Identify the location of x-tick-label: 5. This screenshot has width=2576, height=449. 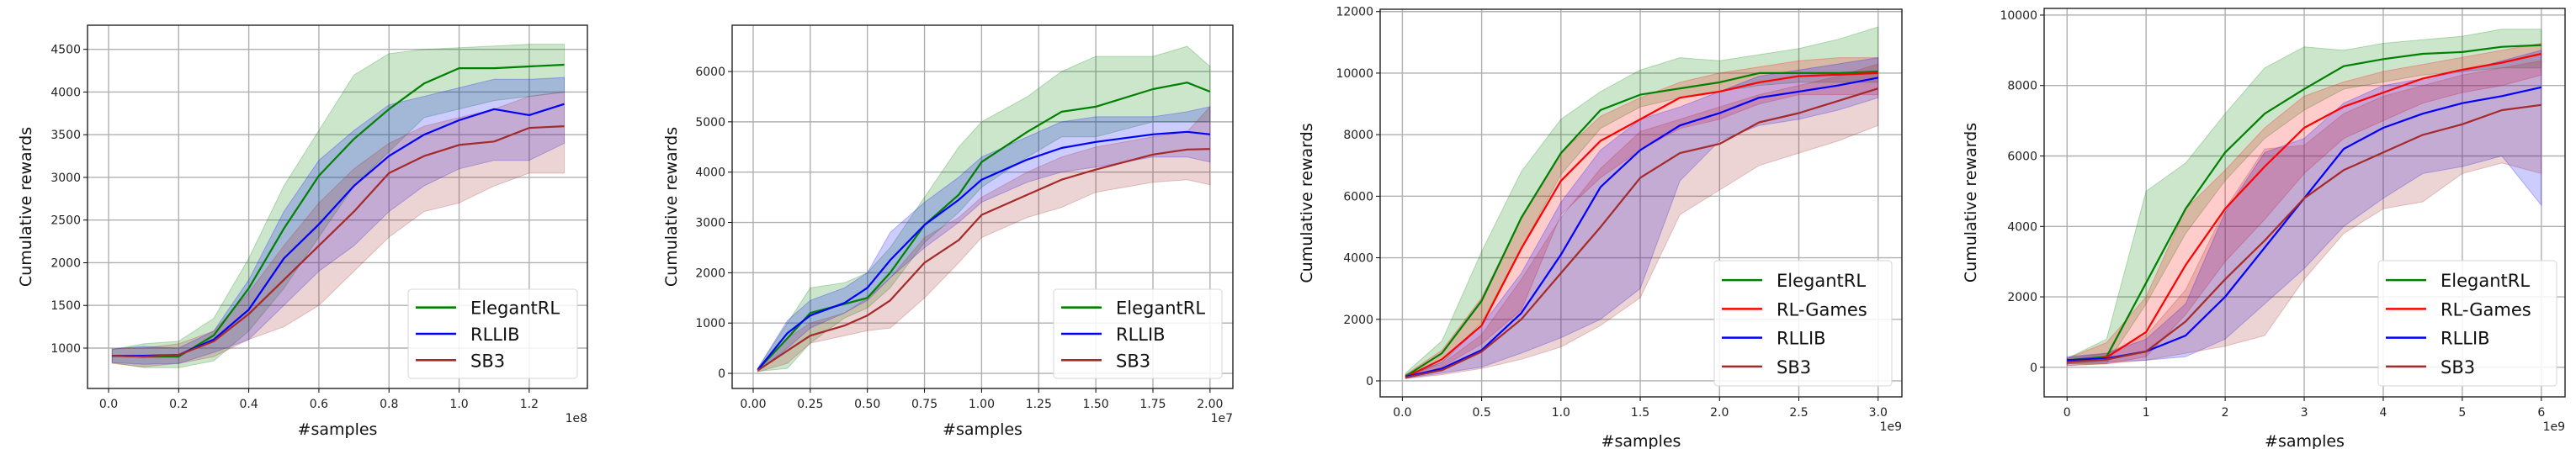
(2462, 413).